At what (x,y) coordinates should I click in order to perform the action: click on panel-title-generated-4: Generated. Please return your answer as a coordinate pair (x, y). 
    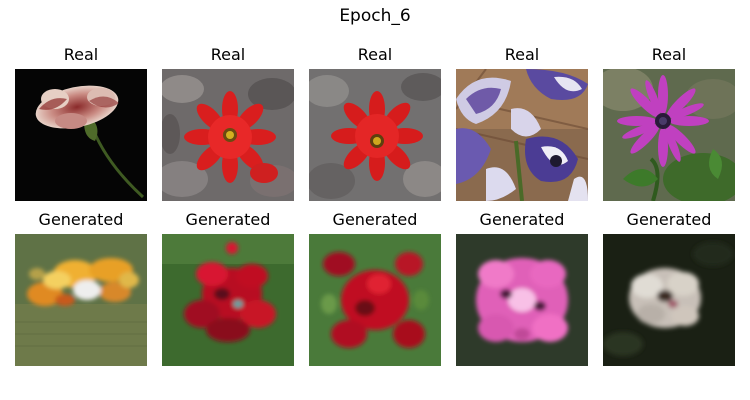
    Looking at the image, I should click on (522, 219).